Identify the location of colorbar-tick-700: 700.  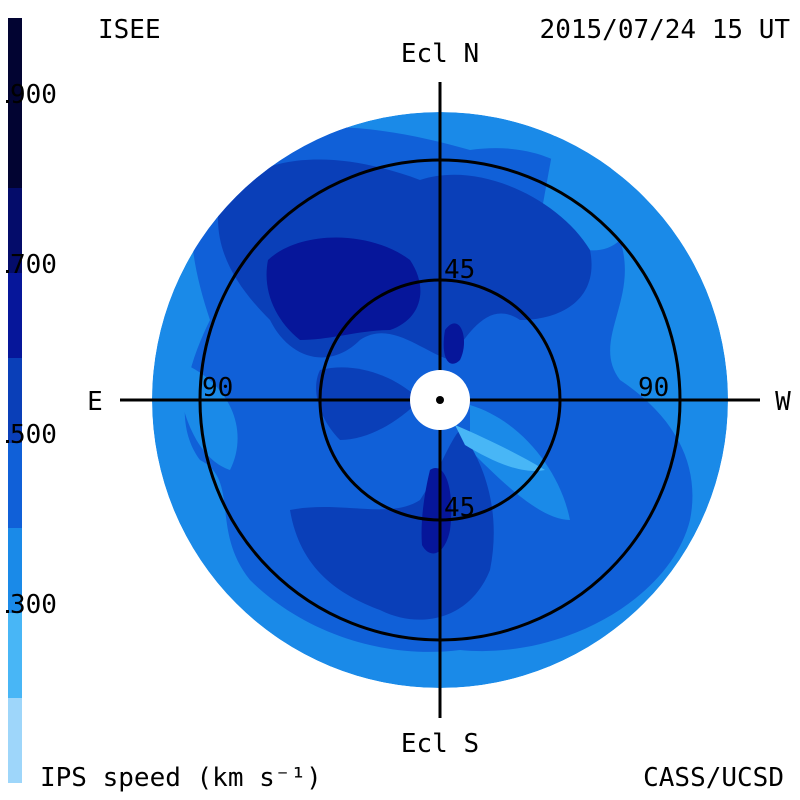
(33, 265).